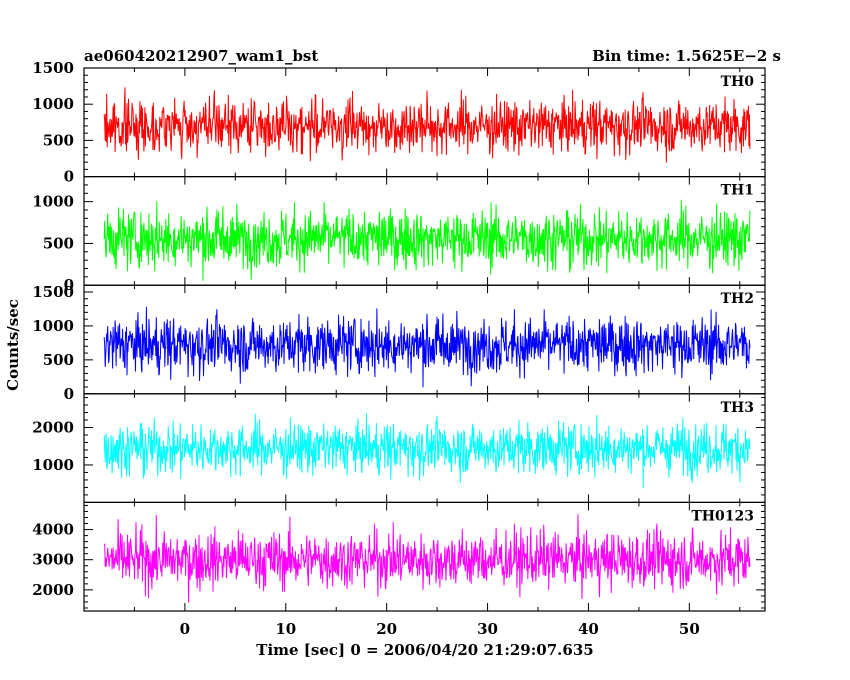 The width and height of the screenshot is (850, 680). I want to click on series-line-th2, so click(427, 347).